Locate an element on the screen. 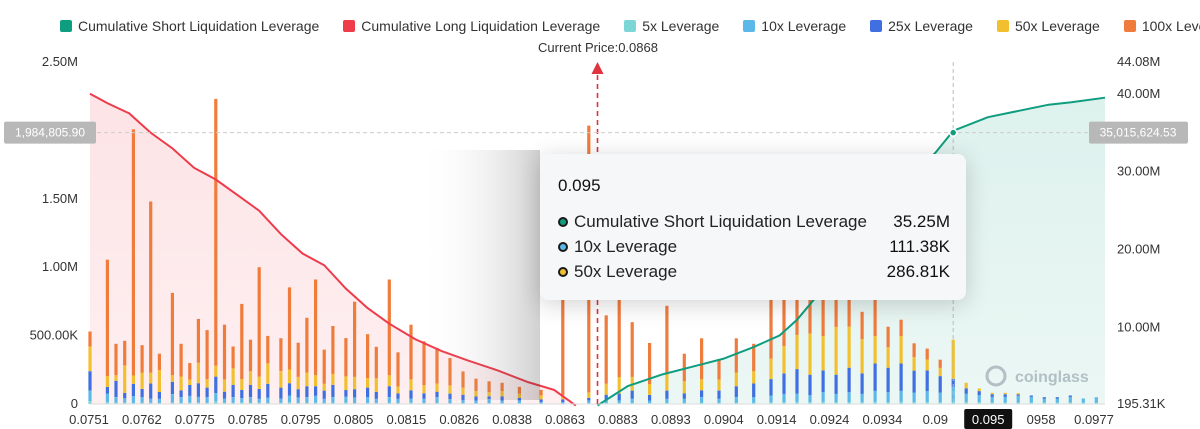 This screenshot has width=1200, height=429. legend-label: 5x Leverage is located at coordinates (681, 26).